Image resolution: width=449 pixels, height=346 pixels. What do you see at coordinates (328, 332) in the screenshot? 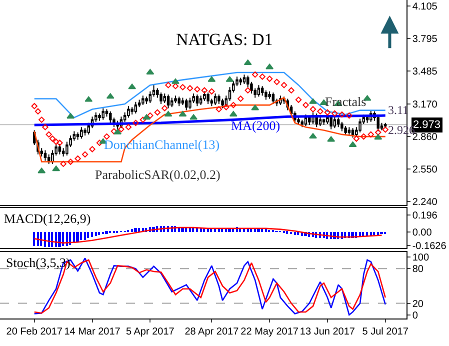
I see `x-tick-label: 13 Jun 2017` at bounding box center [328, 332].